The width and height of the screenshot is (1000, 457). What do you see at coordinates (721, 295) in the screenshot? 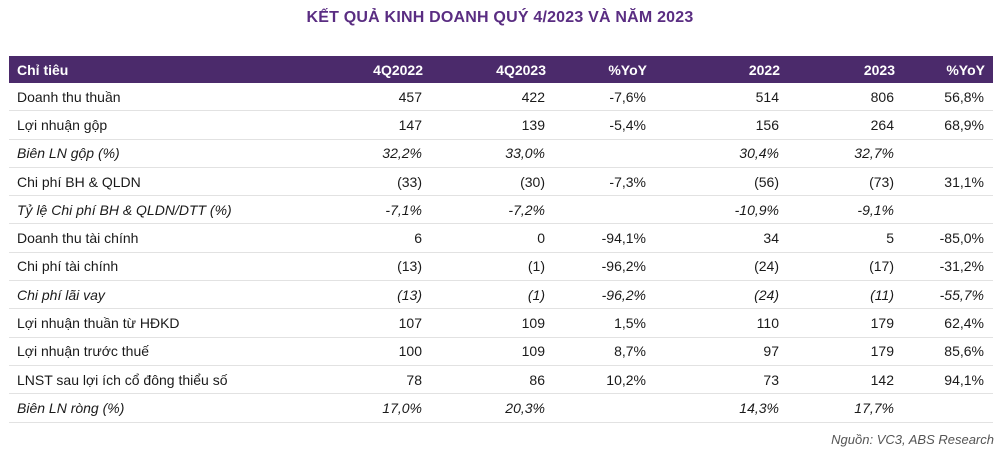
I see `table-cell: (24)` at bounding box center [721, 295].